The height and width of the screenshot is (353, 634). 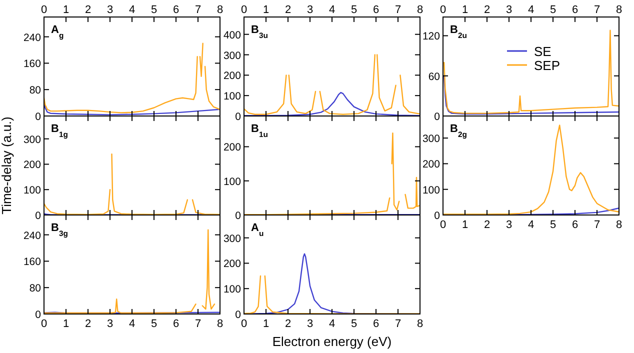 I want to click on text: A$_{u}$, so click(x=257, y=230).